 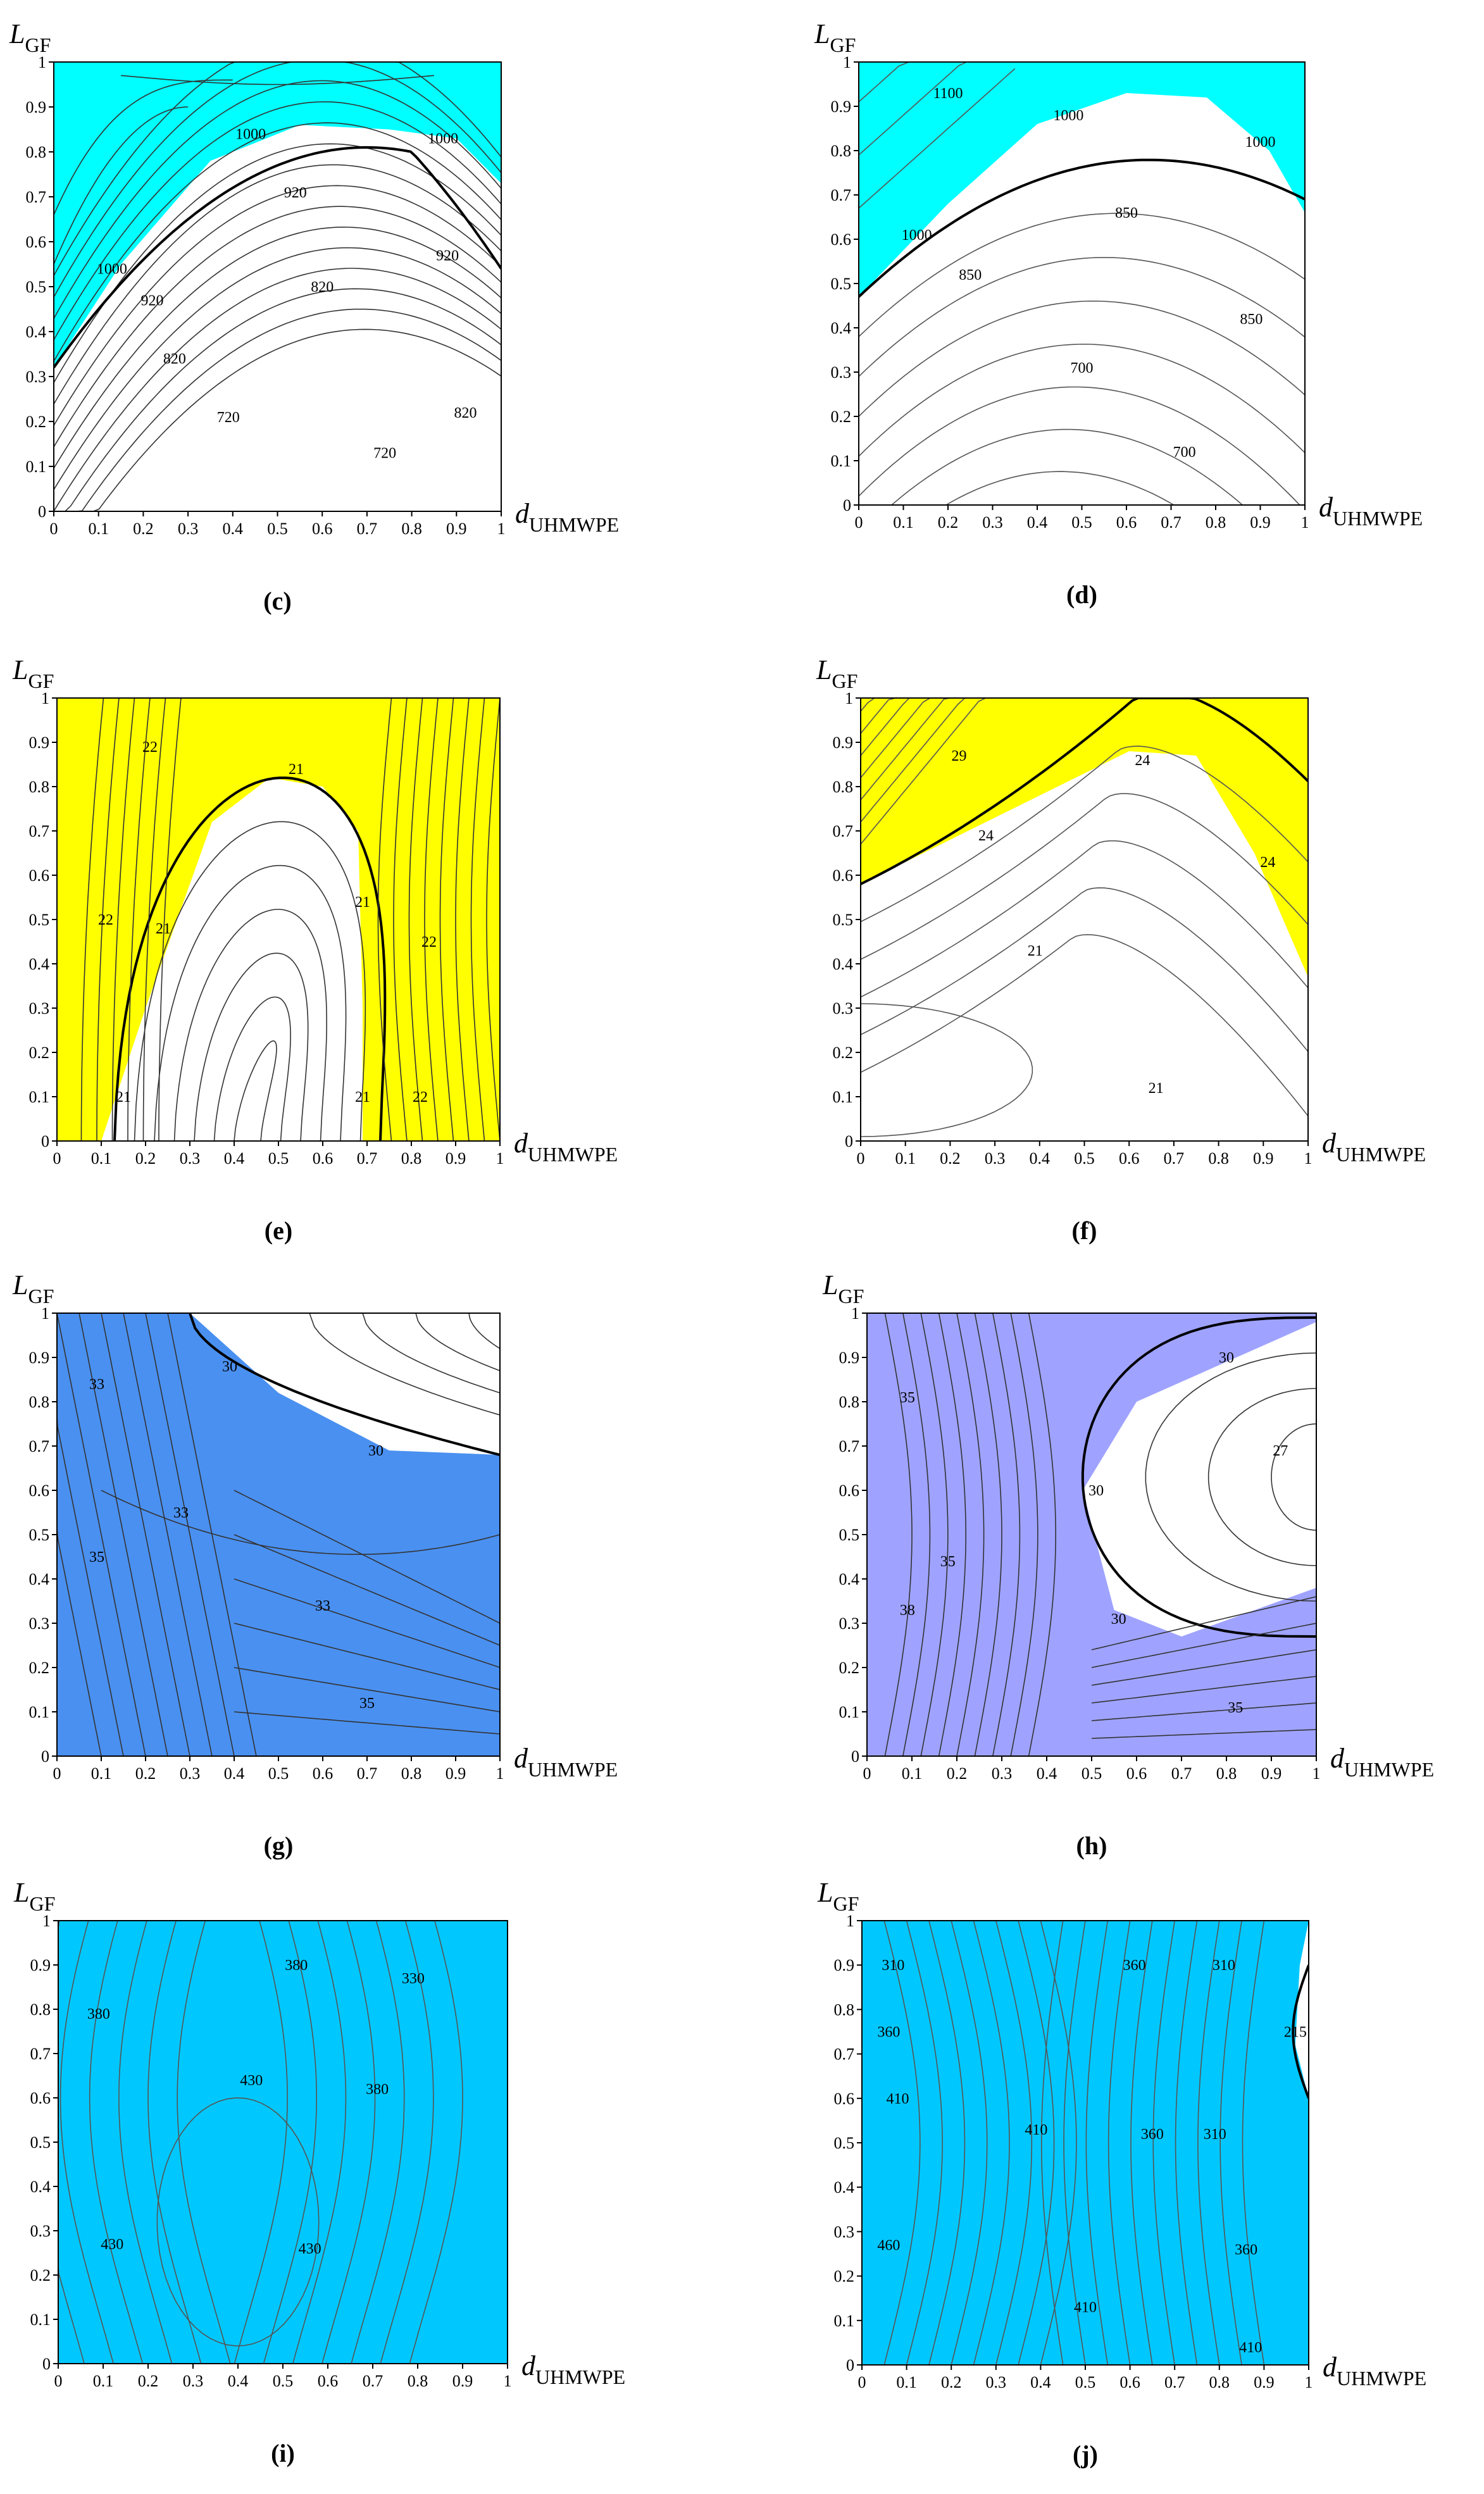 What do you see at coordinates (849, 1358) in the screenshot?
I see `y-tick-label: 0.9` at bounding box center [849, 1358].